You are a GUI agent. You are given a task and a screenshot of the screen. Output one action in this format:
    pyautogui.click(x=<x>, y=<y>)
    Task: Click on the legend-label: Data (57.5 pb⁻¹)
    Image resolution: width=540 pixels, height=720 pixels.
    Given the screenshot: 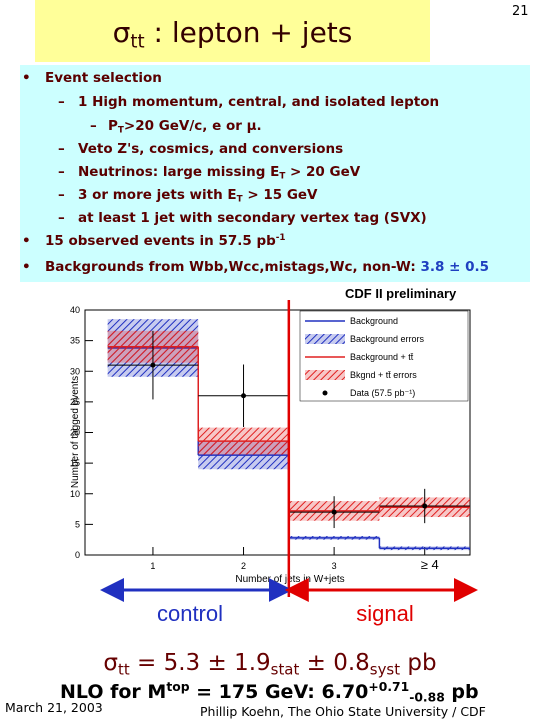 What is the action you would take?
    pyautogui.click(x=382, y=393)
    